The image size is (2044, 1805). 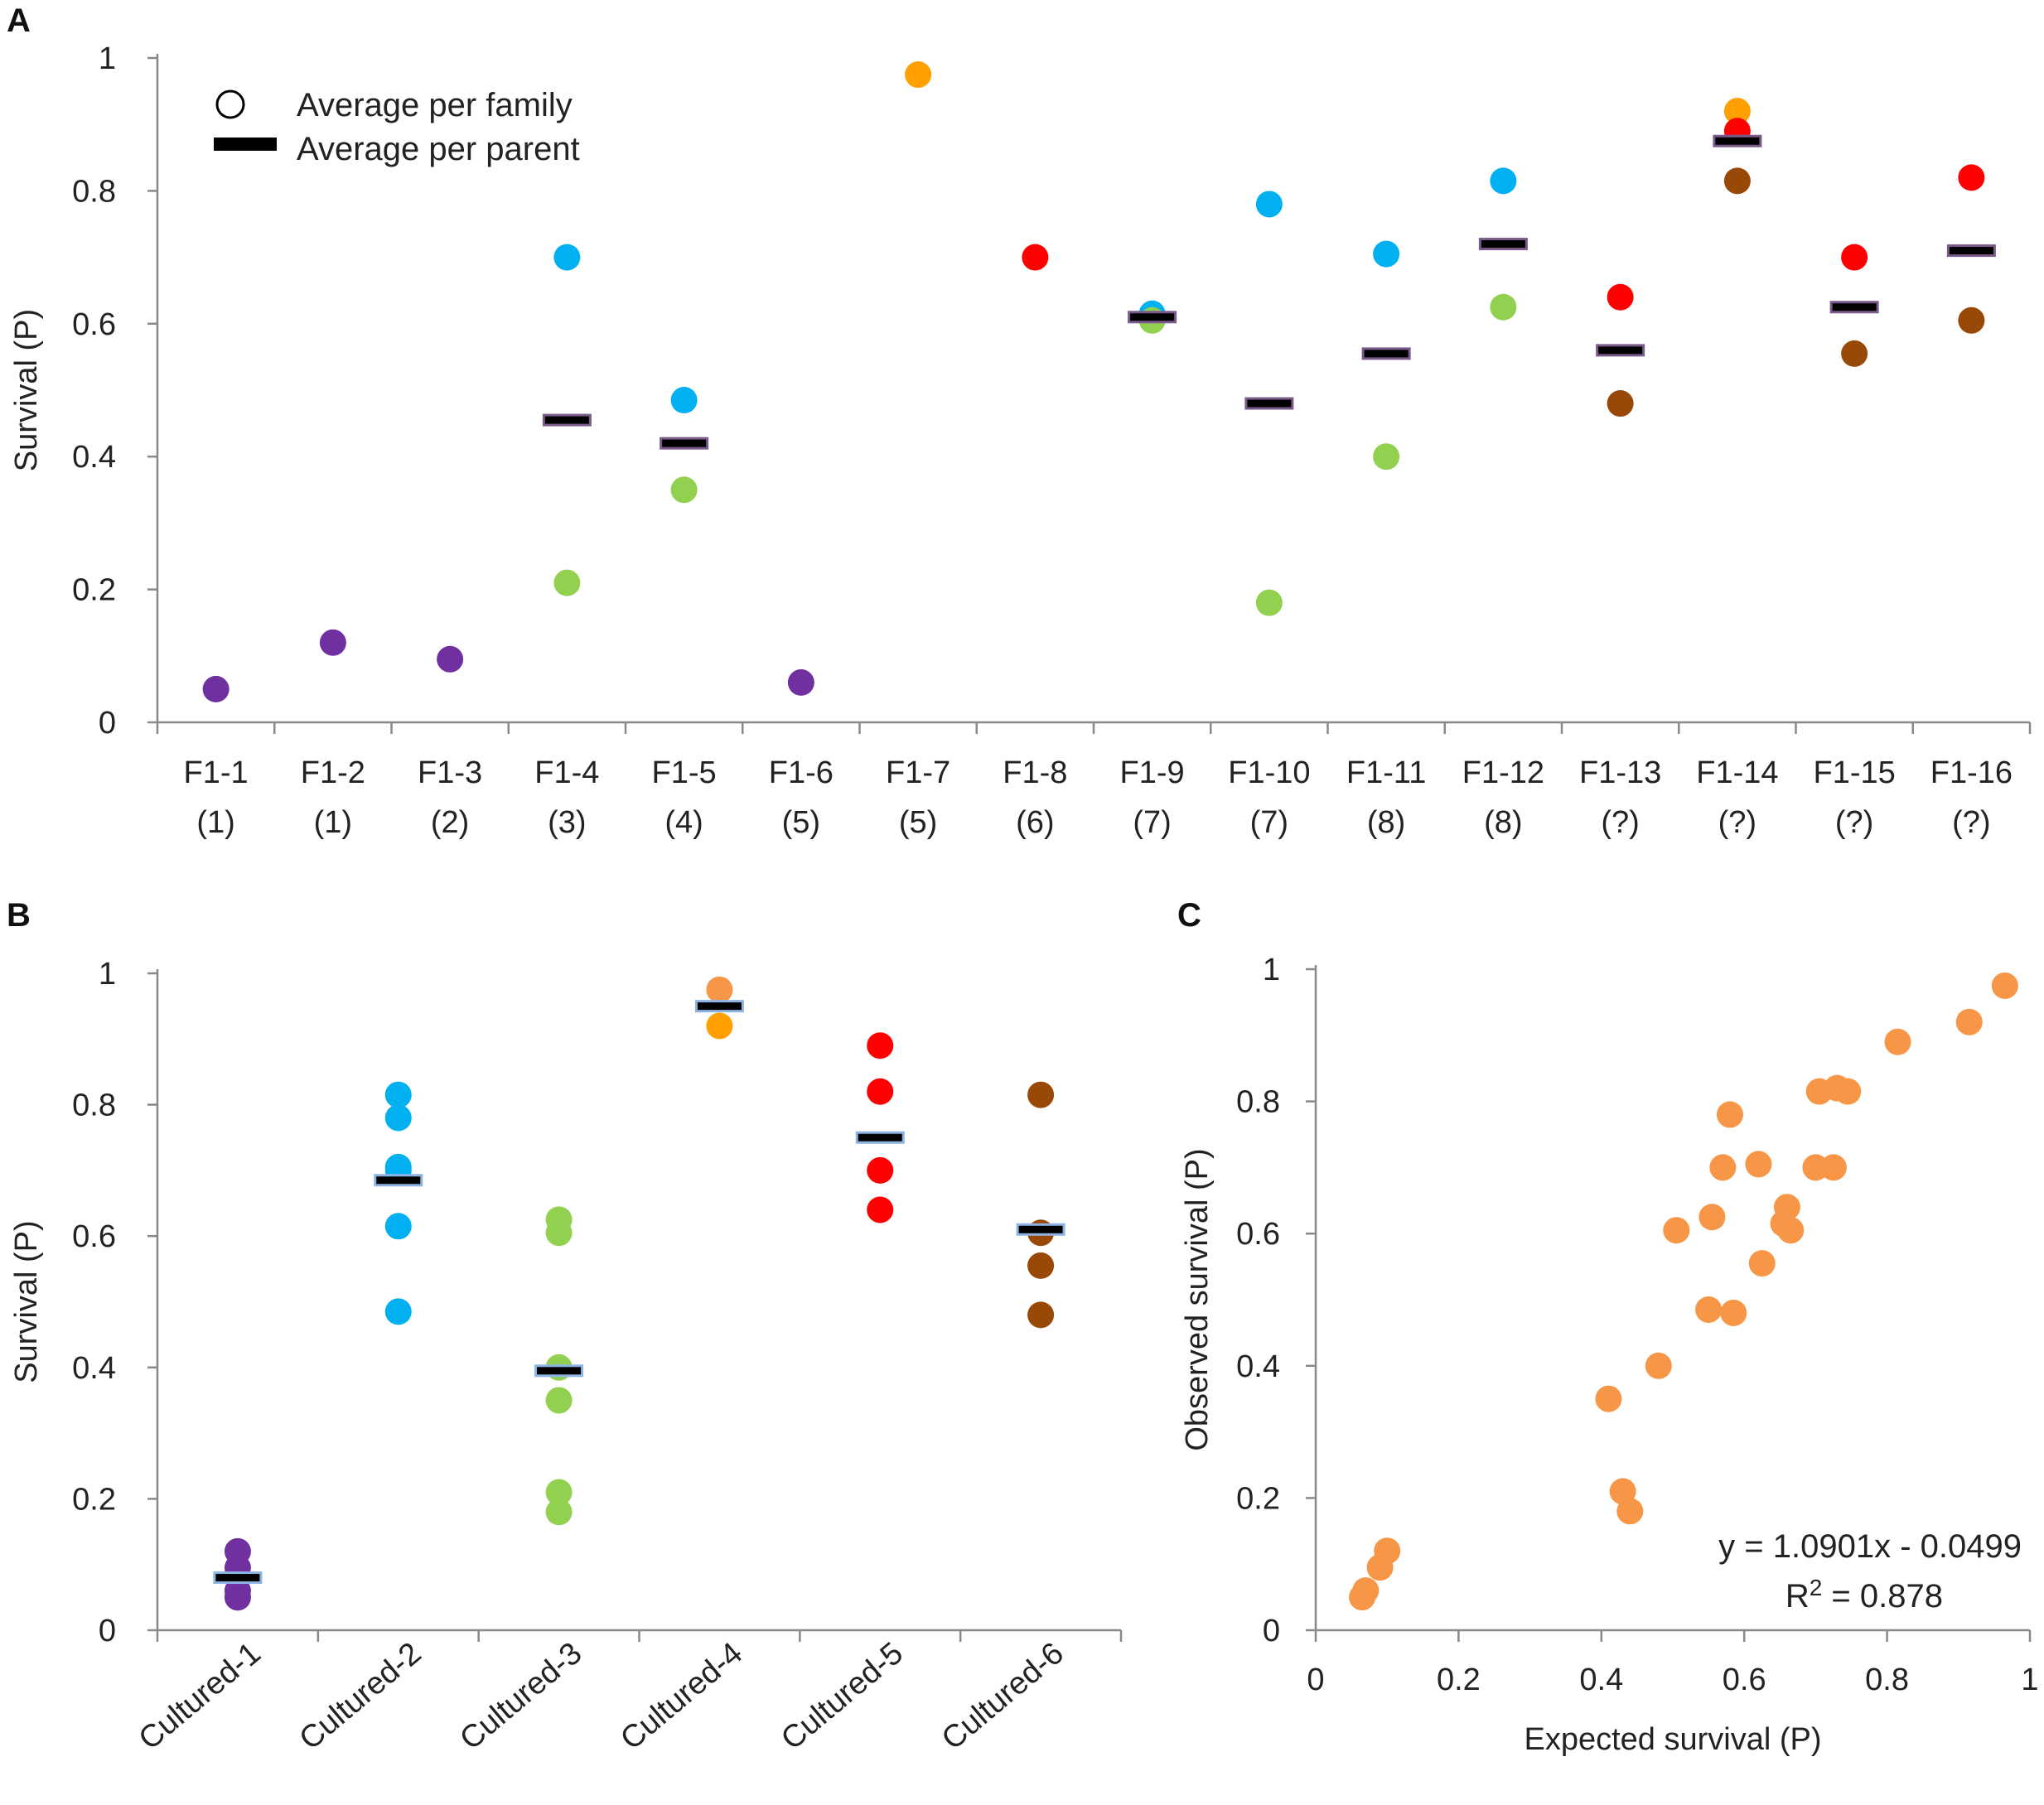 What do you see at coordinates (438, 149) in the screenshot?
I see `a-legend-parent-label: Average per parent` at bounding box center [438, 149].